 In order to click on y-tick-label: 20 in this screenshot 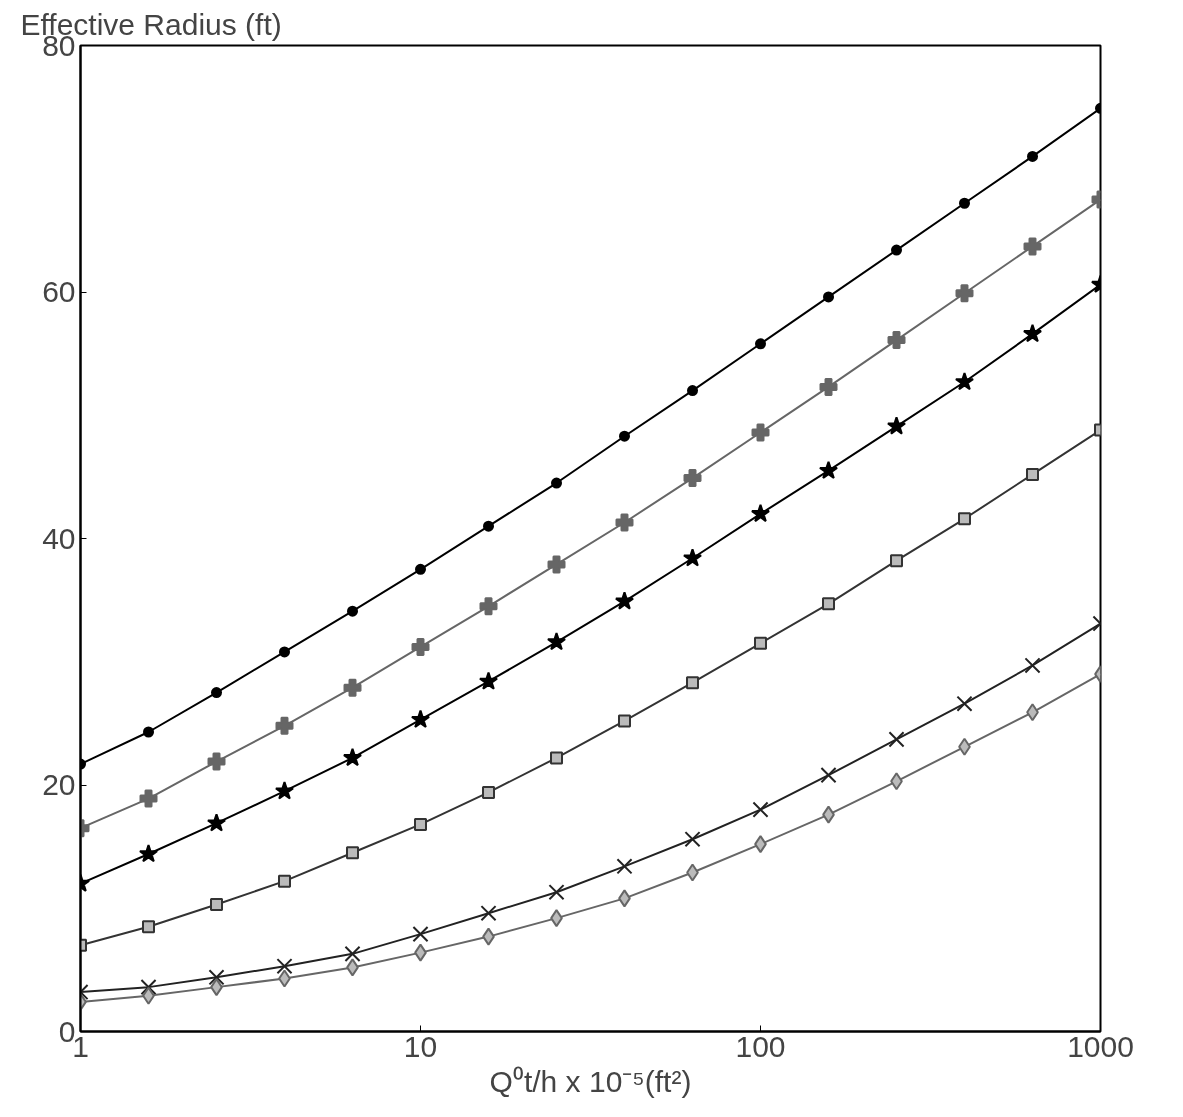, I will do `click(59, 784)`.